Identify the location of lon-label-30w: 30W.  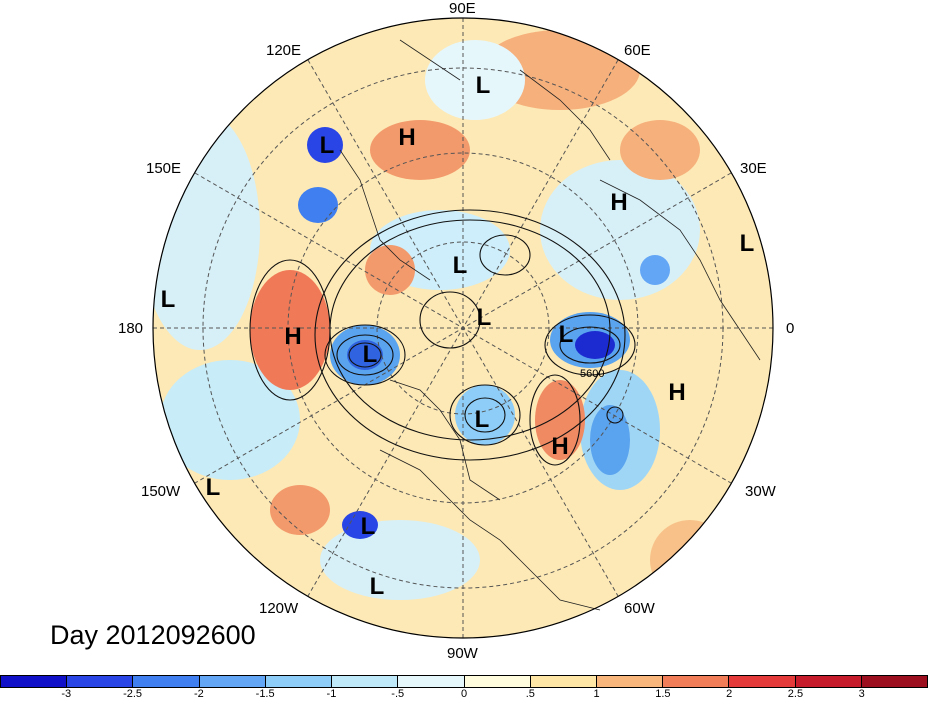
(760, 491).